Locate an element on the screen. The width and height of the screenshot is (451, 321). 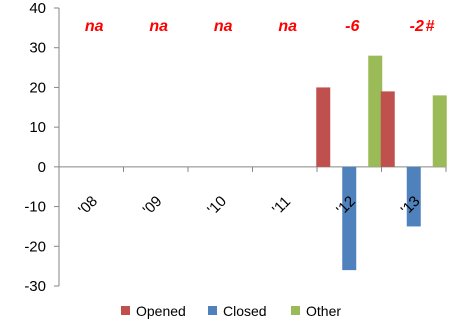
annotation-extra: # is located at coordinates (430, 26).